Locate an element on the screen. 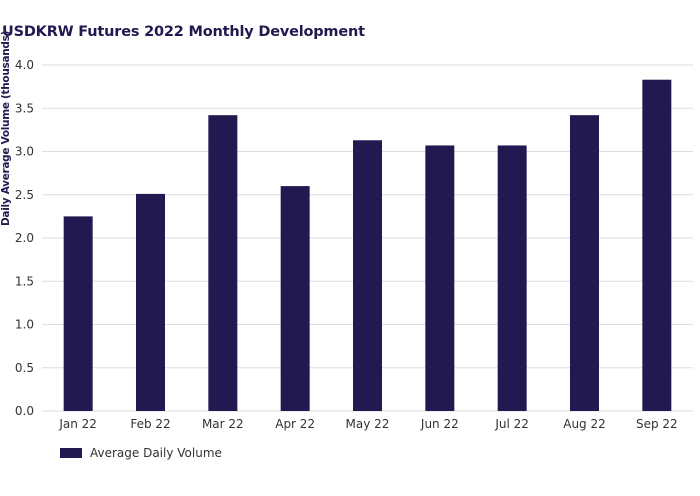 Image resolution: width=700 pixels, height=496 pixels. y-tick-label: 3.5 is located at coordinates (24, 108).